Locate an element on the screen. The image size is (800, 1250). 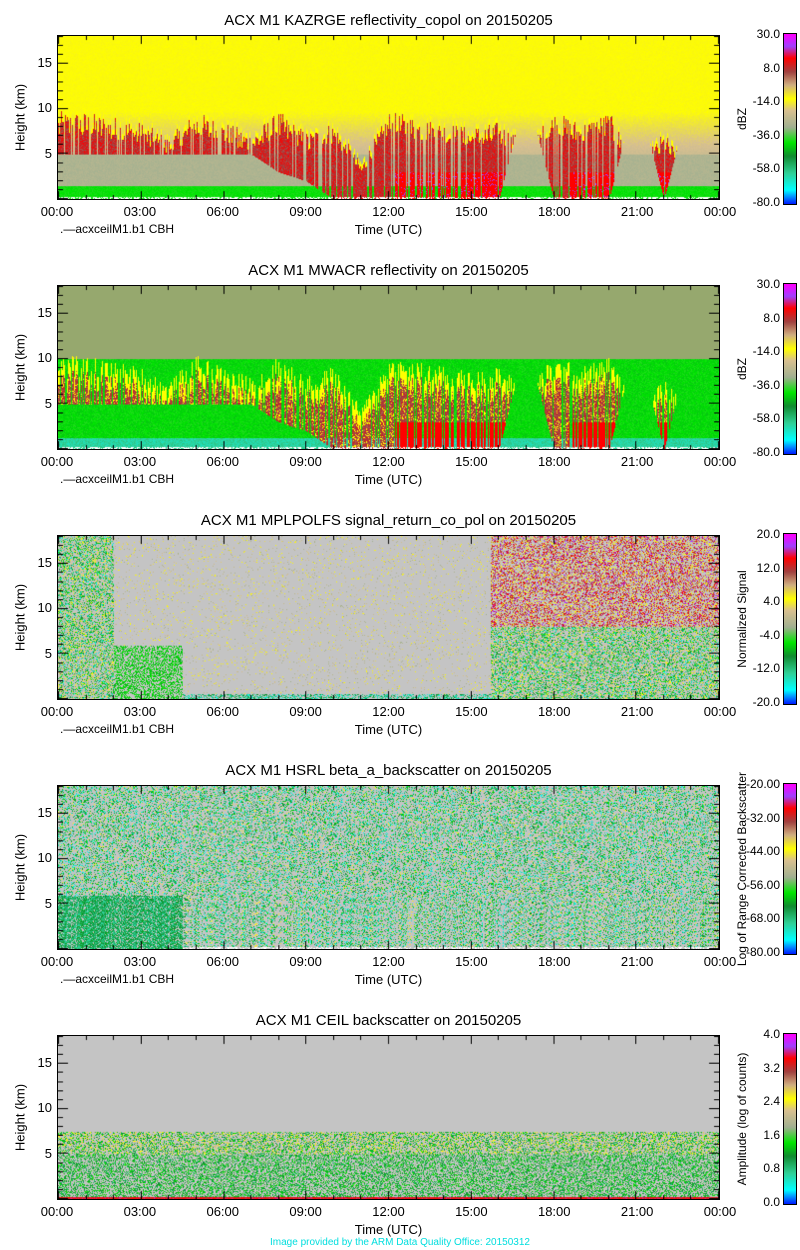
colorbar-tick-label: 0.0 is located at coordinates (771, 1202).